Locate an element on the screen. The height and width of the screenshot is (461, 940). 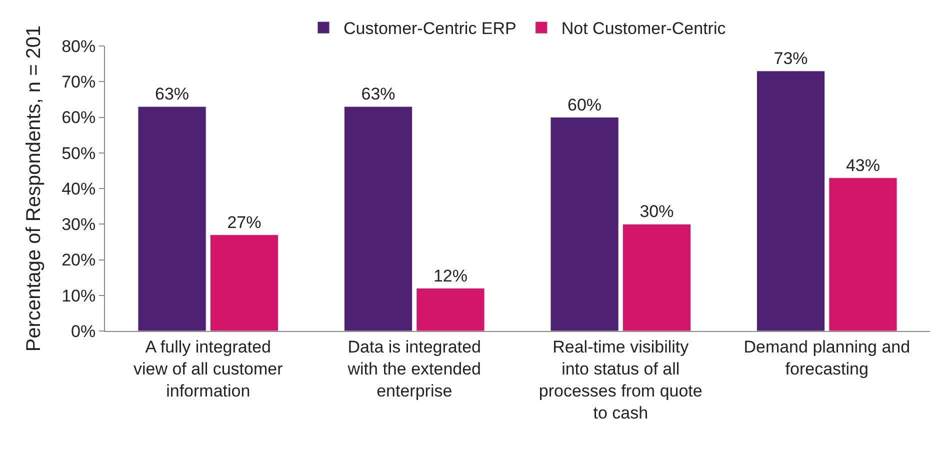
x-tick-label: Data is integrated with the extended enterprise is located at coordinates (414, 369).